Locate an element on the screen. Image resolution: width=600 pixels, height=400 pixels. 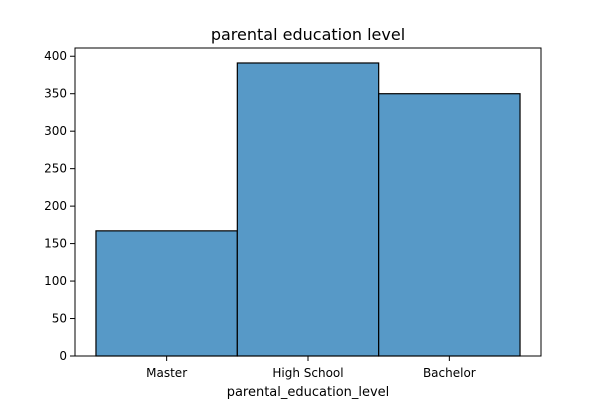
y-tick-label: 200 is located at coordinates (55, 206).